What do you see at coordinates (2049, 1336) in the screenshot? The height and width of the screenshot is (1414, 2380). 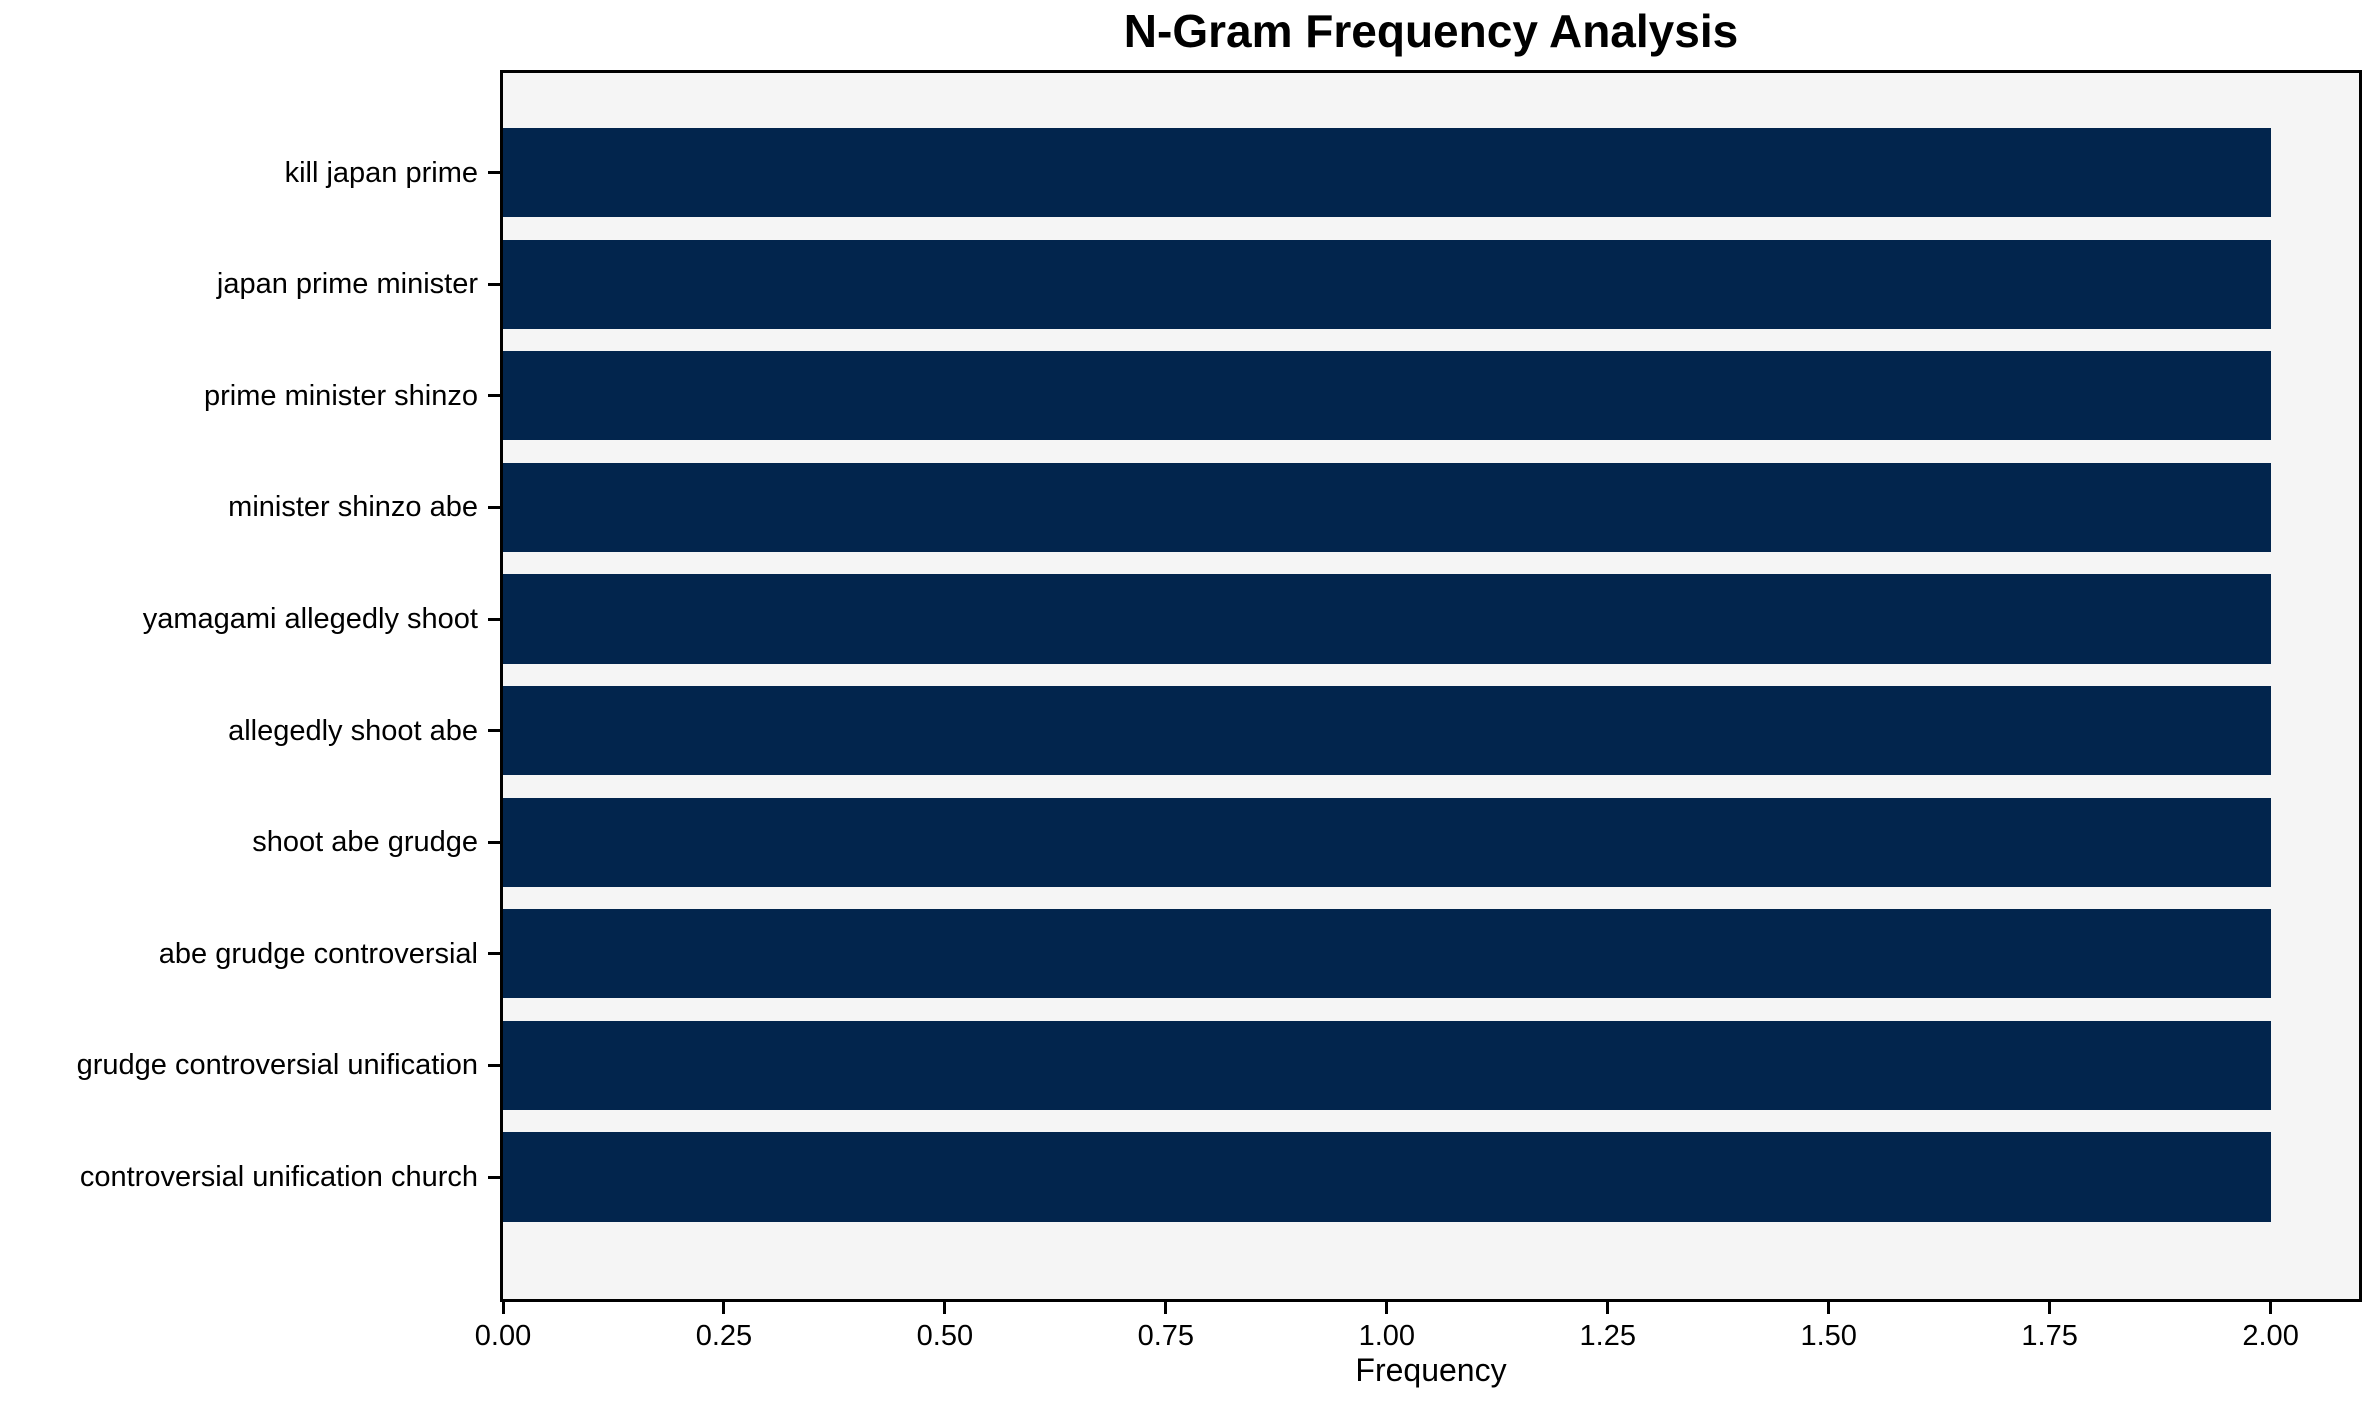 I see `x-tick-label: 1.75` at bounding box center [2049, 1336].